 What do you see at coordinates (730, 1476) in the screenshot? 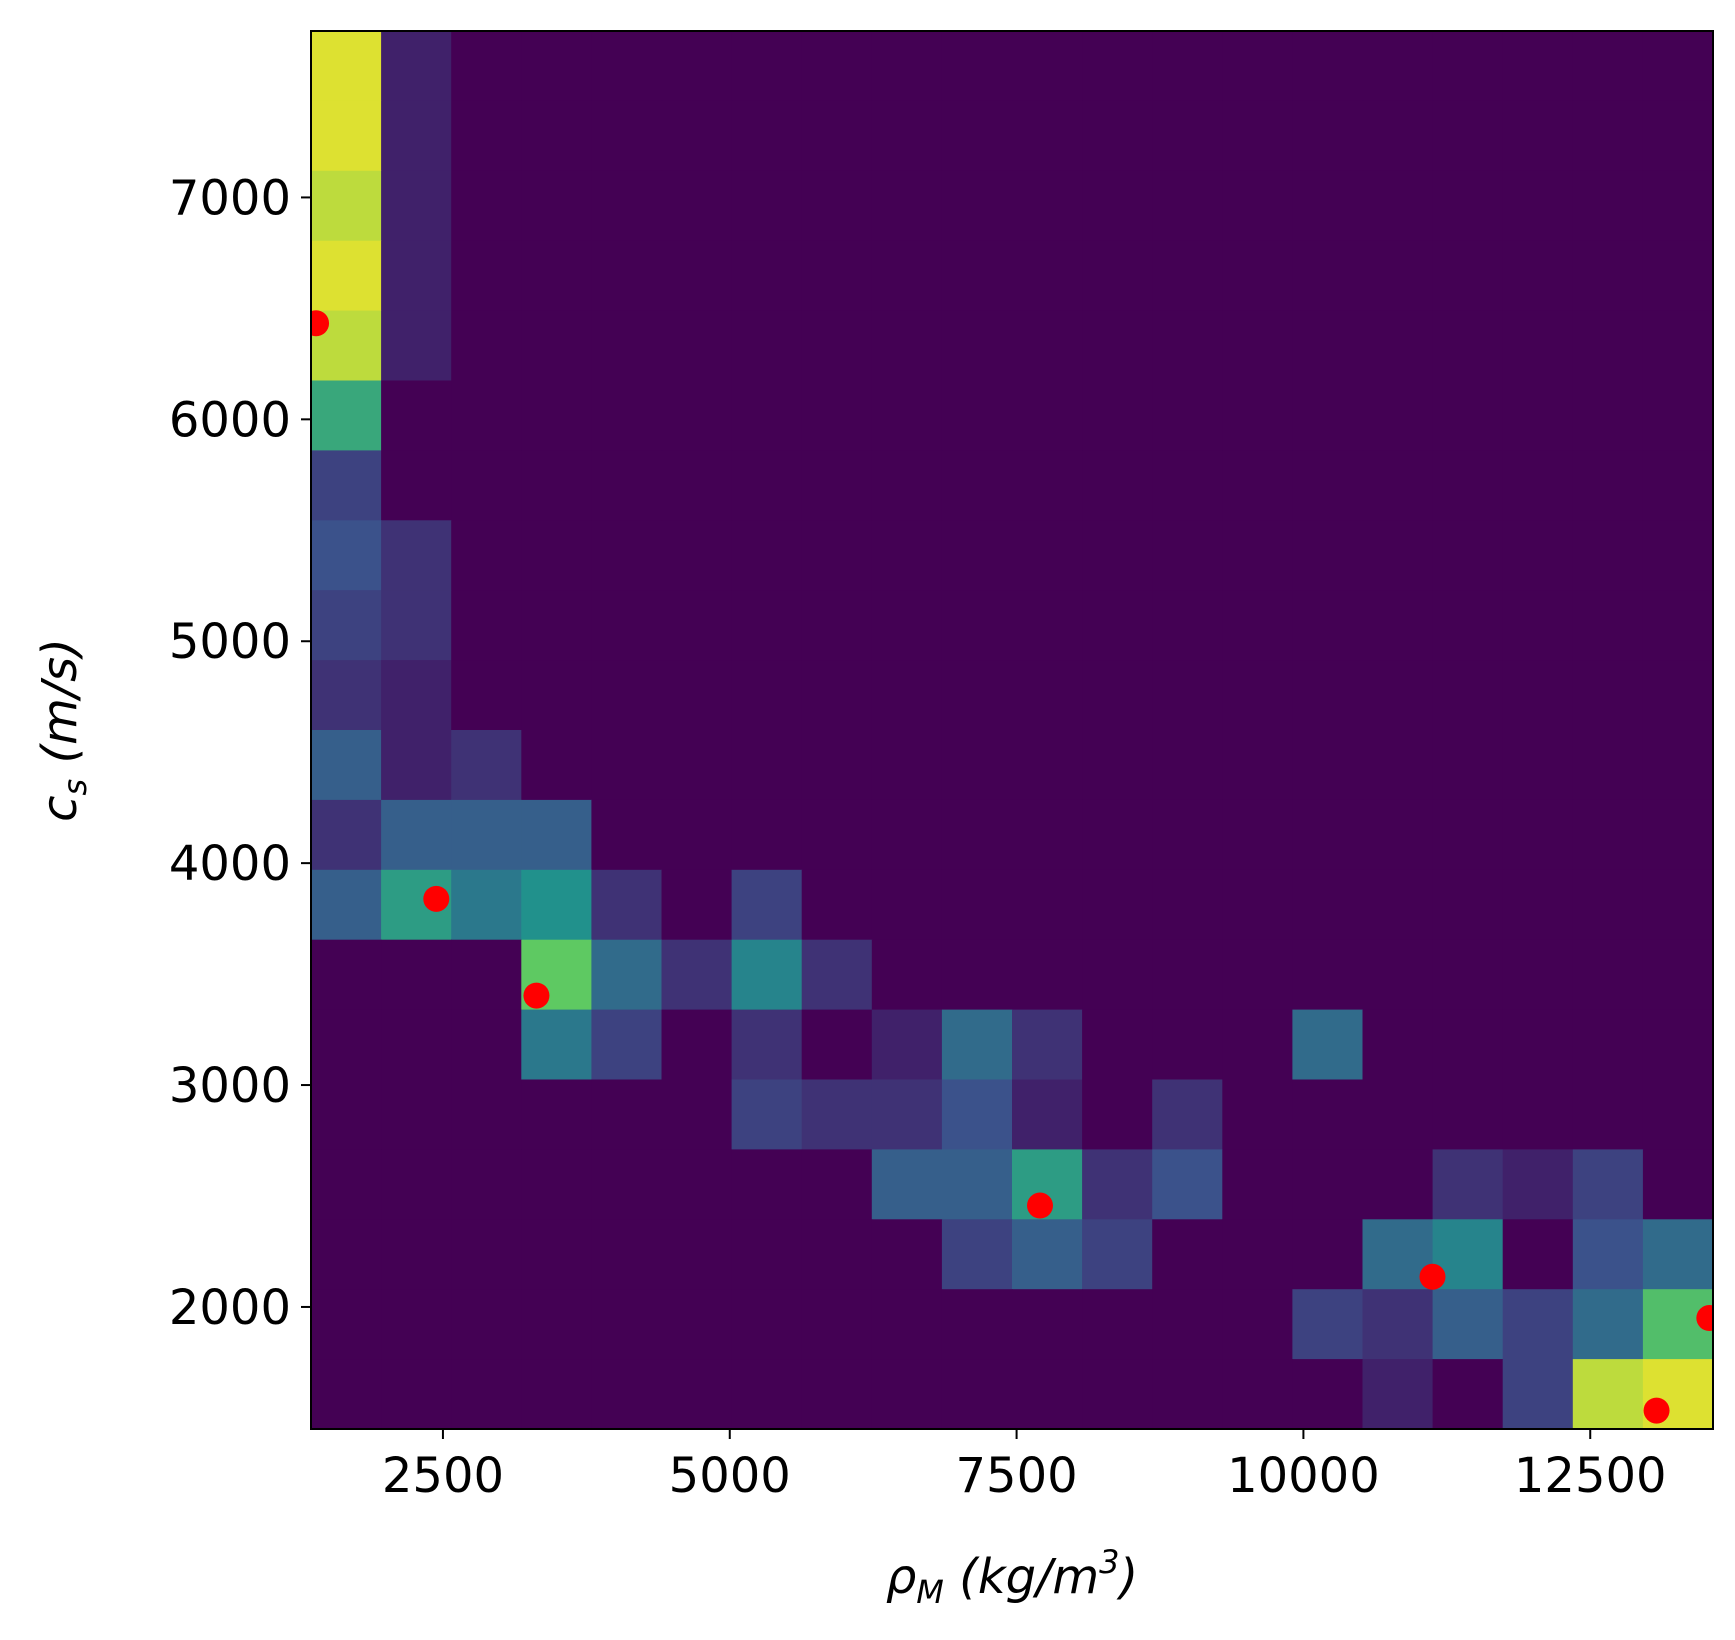
I see `x-tick-label: 5000` at bounding box center [730, 1476].